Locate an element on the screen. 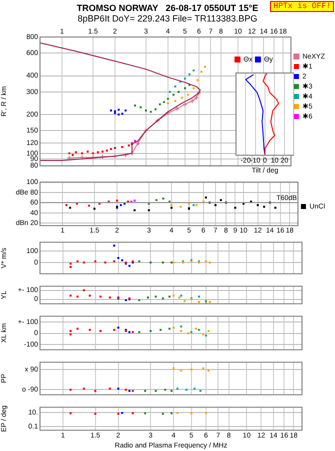  chart-subtitle: 8pBP6It DoY= 229.243 File= TR113383.BPG is located at coordinates (168, 19).